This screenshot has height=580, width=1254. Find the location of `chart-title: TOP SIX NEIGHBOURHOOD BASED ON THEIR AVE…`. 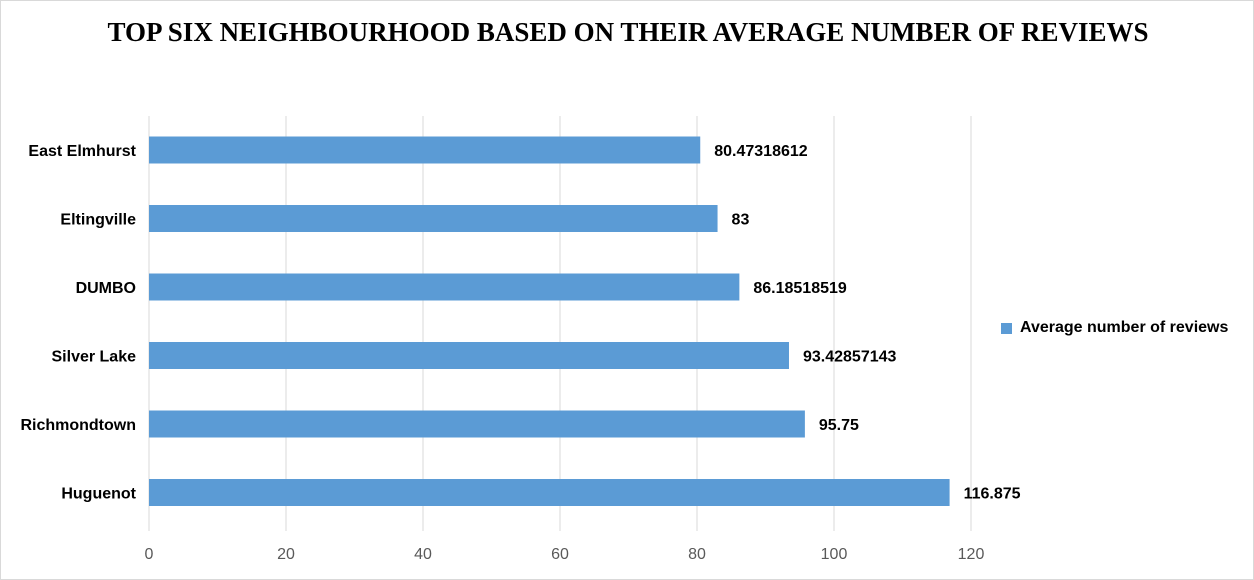

chart-title: TOP SIX NEIGHBOURHOOD BASED ON THEIR AVE… is located at coordinates (628, 32).